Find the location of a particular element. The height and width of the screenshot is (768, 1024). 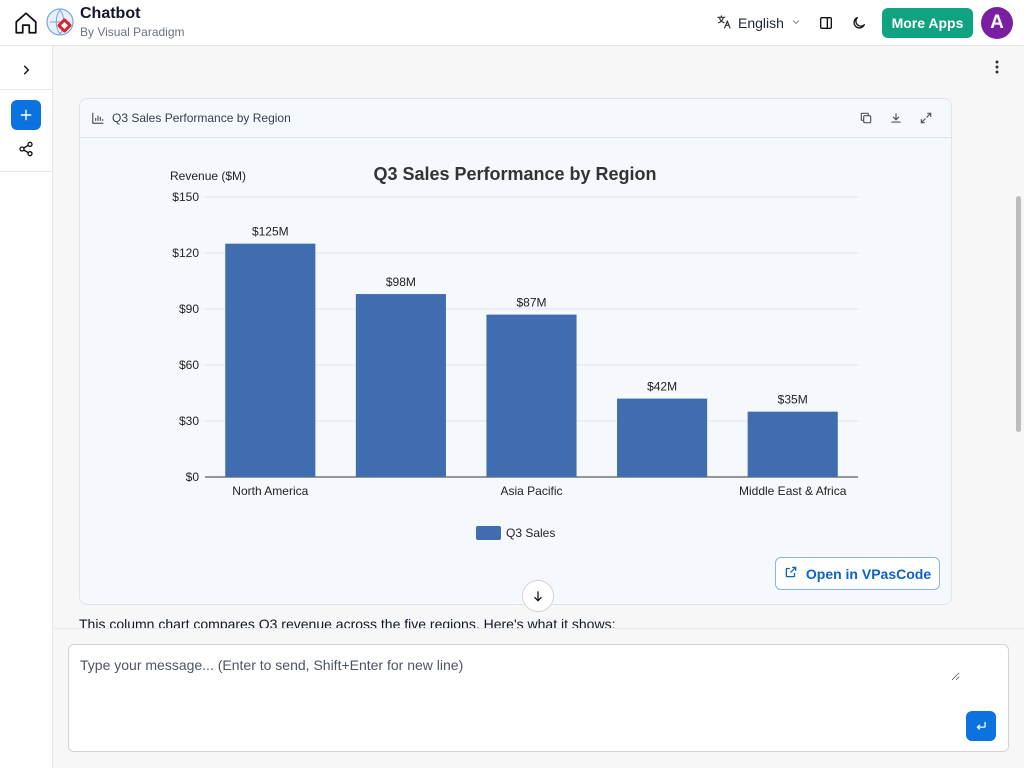

legend-swatch is located at coordinates (488, 533).